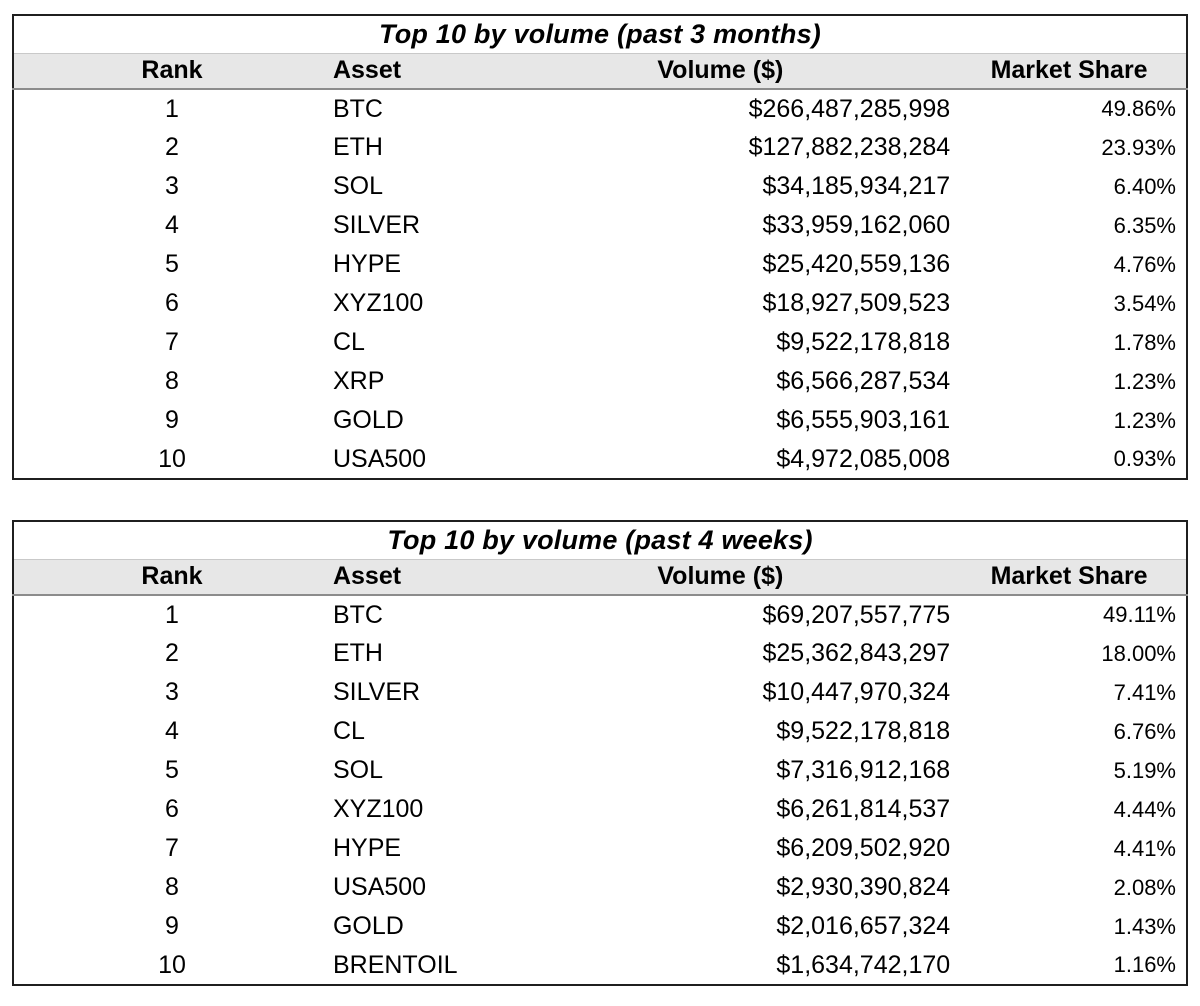 The height and width of the screenshot is (1006, 1200). What do you see at coordinates (849, 147) in the screenshot?
I see `volume-cell: $127,882,238,284` at bounding box center [849, 147].